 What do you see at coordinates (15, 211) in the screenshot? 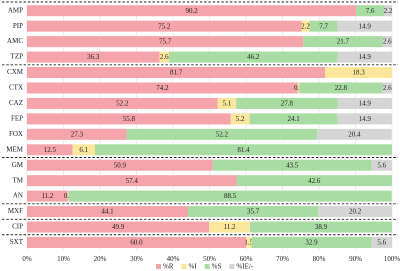
I see `y-tick-label: MXF` at bounding box center [15, 211].